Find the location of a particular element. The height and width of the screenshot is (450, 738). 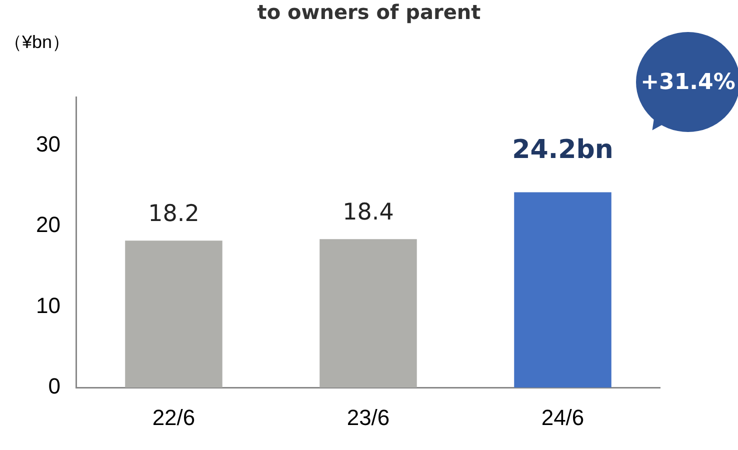

data-label: 18.4 is located at coordinates (368, 213).